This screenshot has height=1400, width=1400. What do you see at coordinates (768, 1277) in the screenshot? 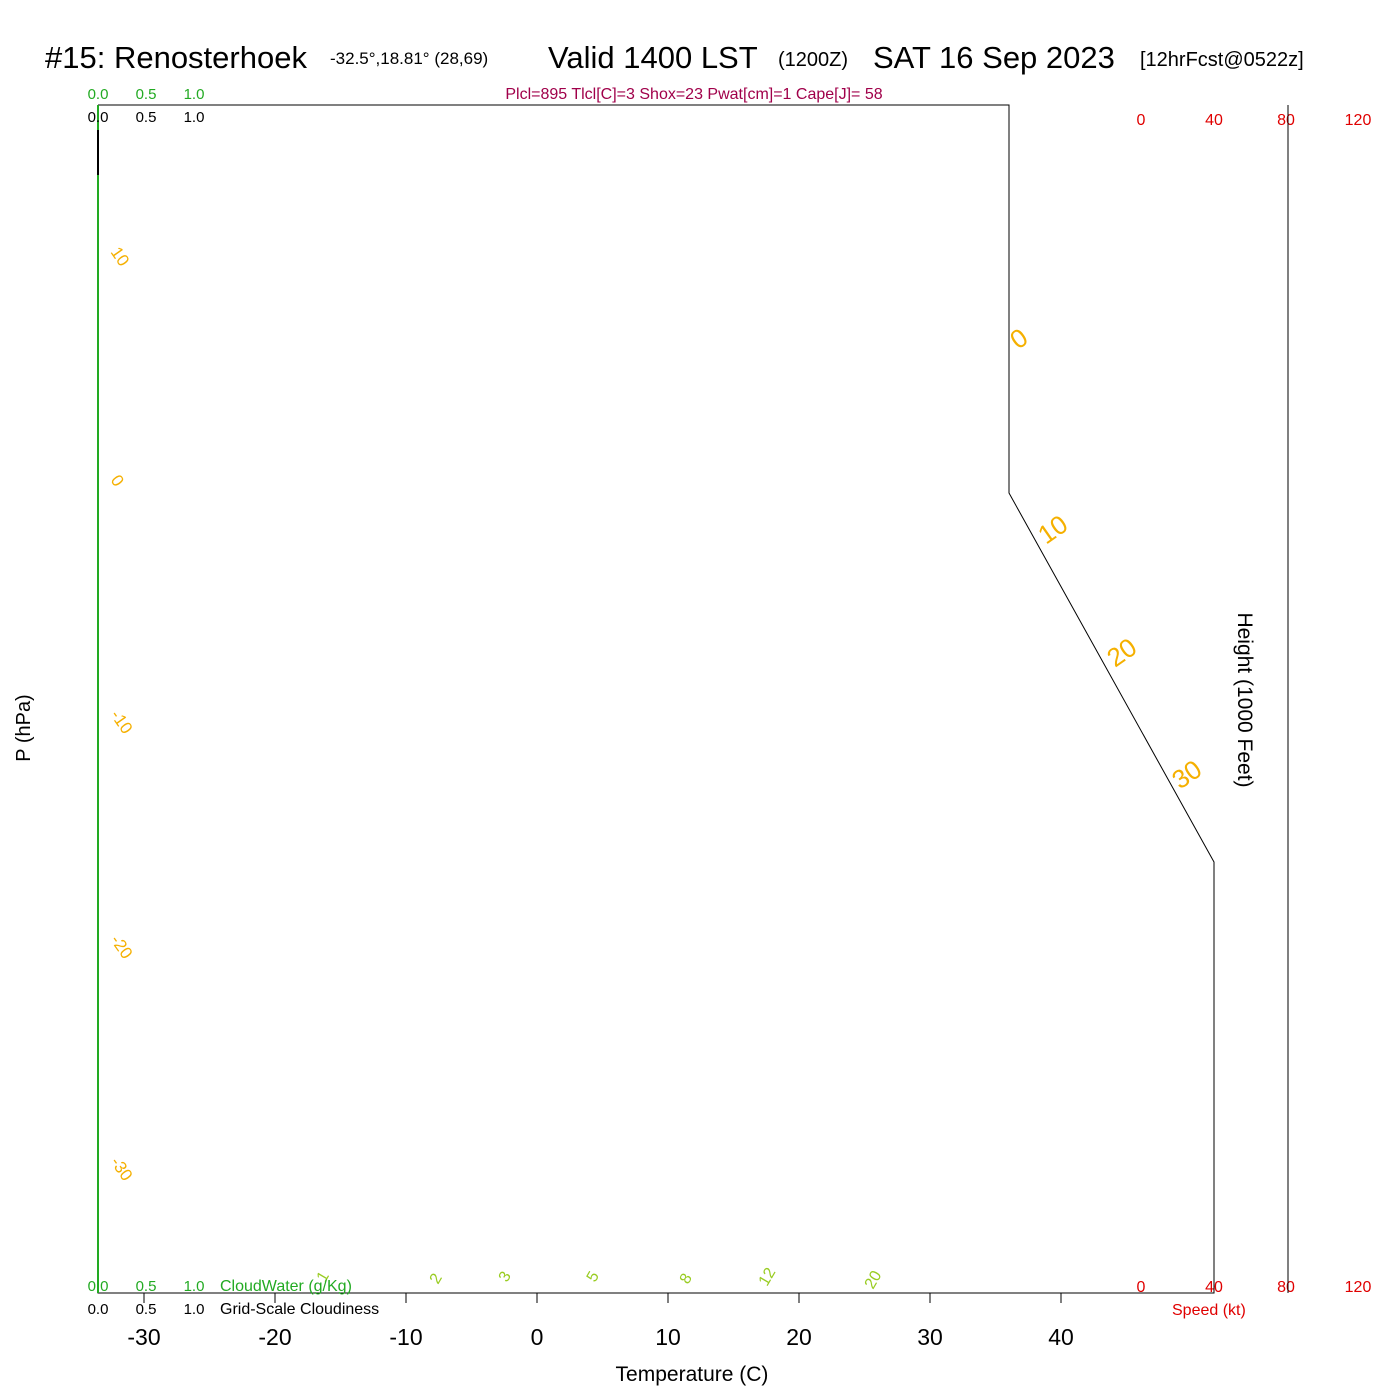
I see `mixing-ratio-label: 12` at bounding box center [768, 1277].